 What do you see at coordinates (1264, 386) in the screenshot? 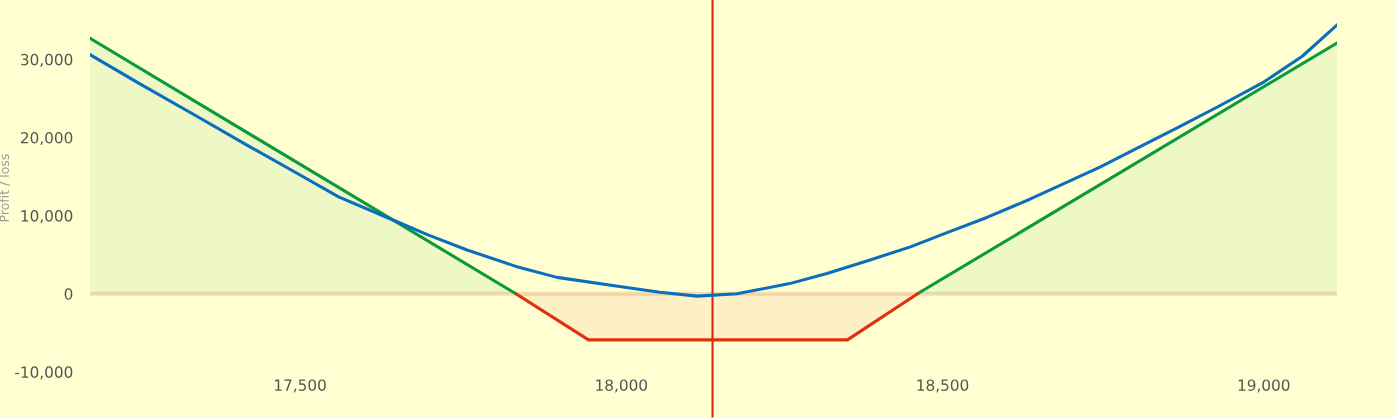
I see `x-tick-label: 19,000` at bounding box center [1264, 386].